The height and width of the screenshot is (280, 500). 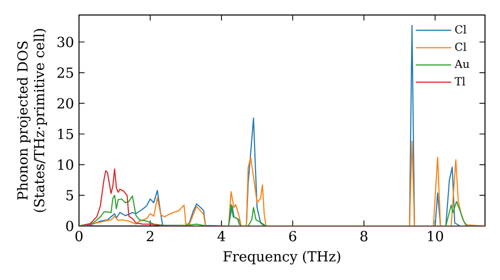 I want to click on x-tick-label: 4, so click(x=221, y=236).